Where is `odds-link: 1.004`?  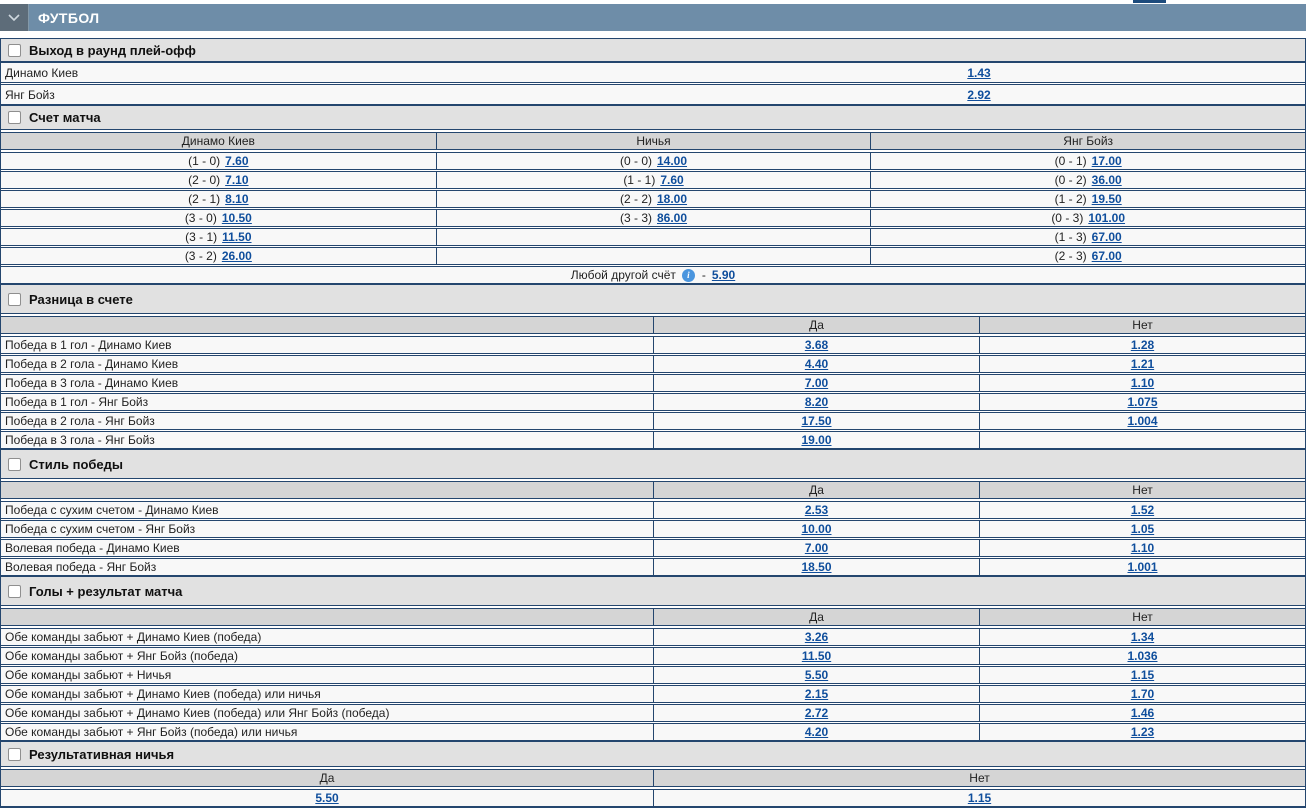
odds-link: 1.004 is located at coordinates (1142, 421).